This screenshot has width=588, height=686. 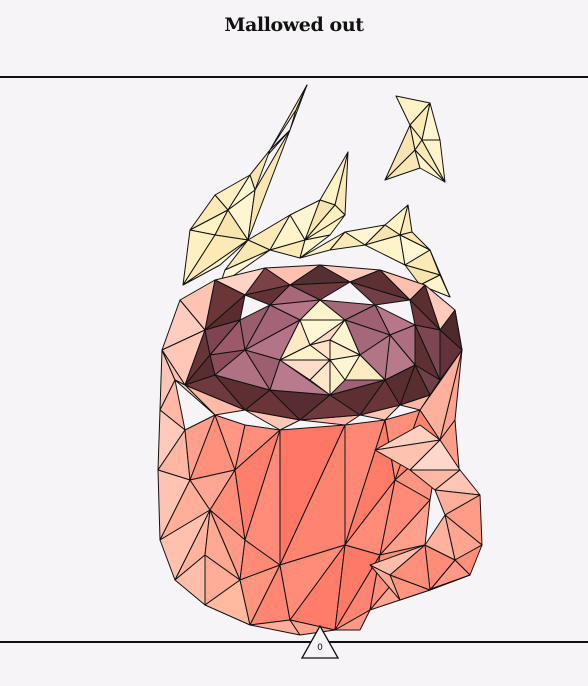 What do you see at coordinates (316, 191) in the screenshot?
I see `steam-group` at bounding box center [316, 191].